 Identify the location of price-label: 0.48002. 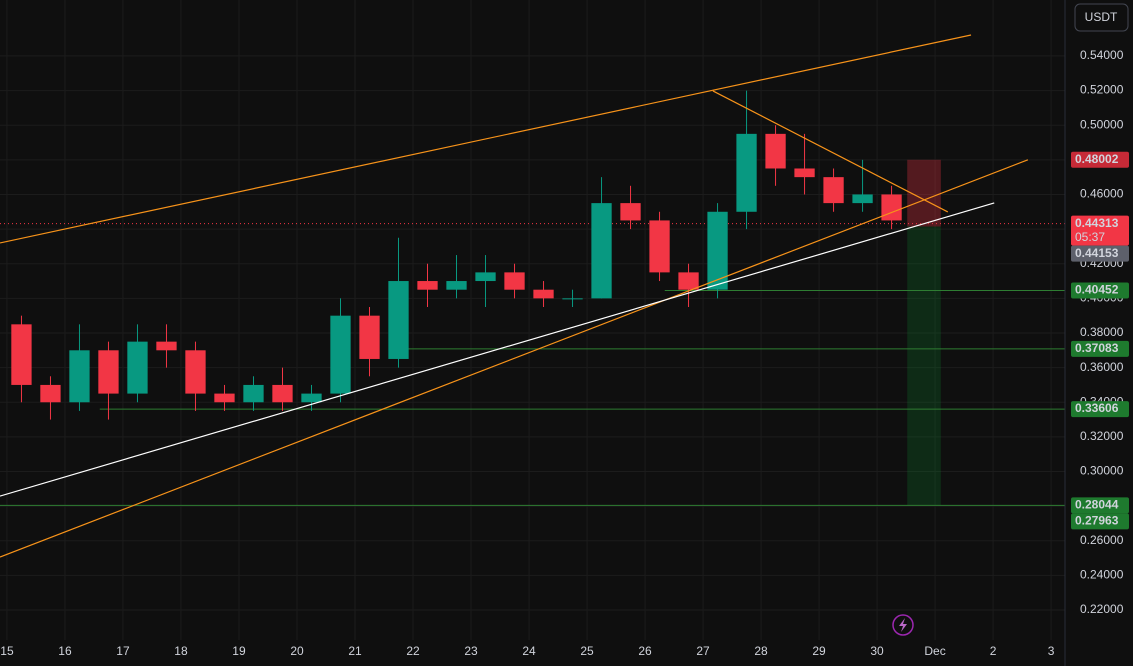
(1097, 159).